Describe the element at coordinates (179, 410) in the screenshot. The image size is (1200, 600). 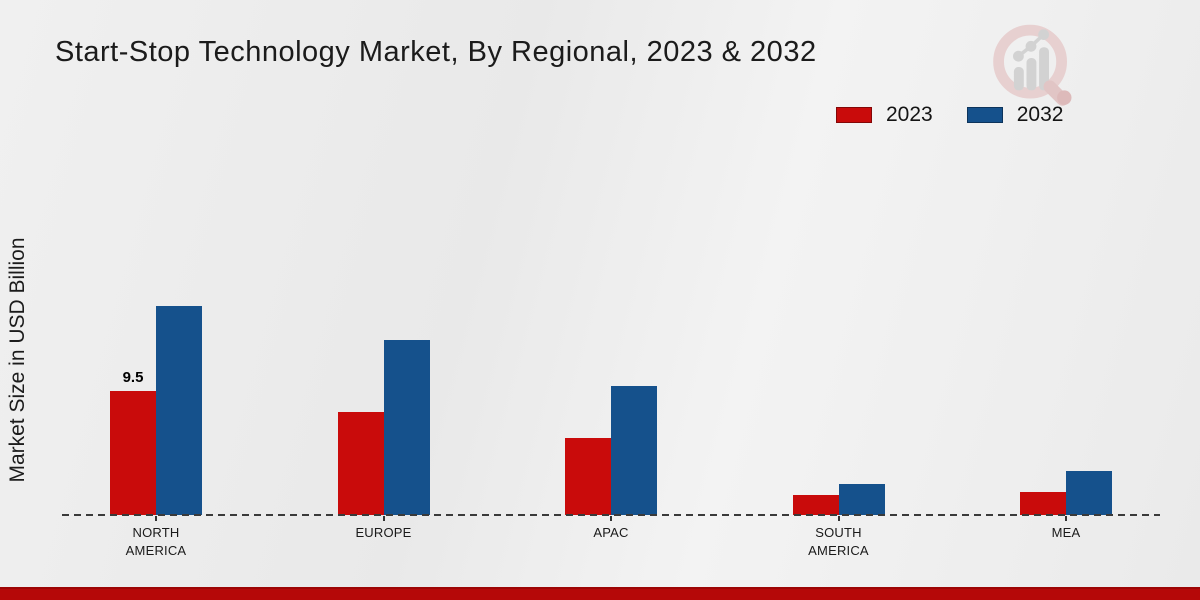
I see `bar-2032-north-america` at that location.